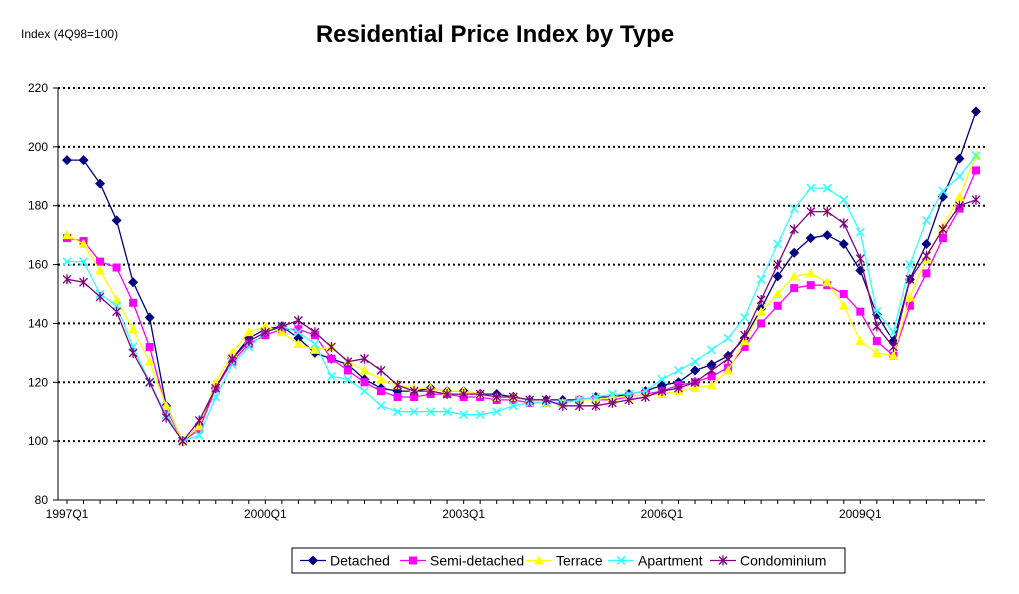  I want to click on legend-item-terrace: Terrace, so click(564, 561).